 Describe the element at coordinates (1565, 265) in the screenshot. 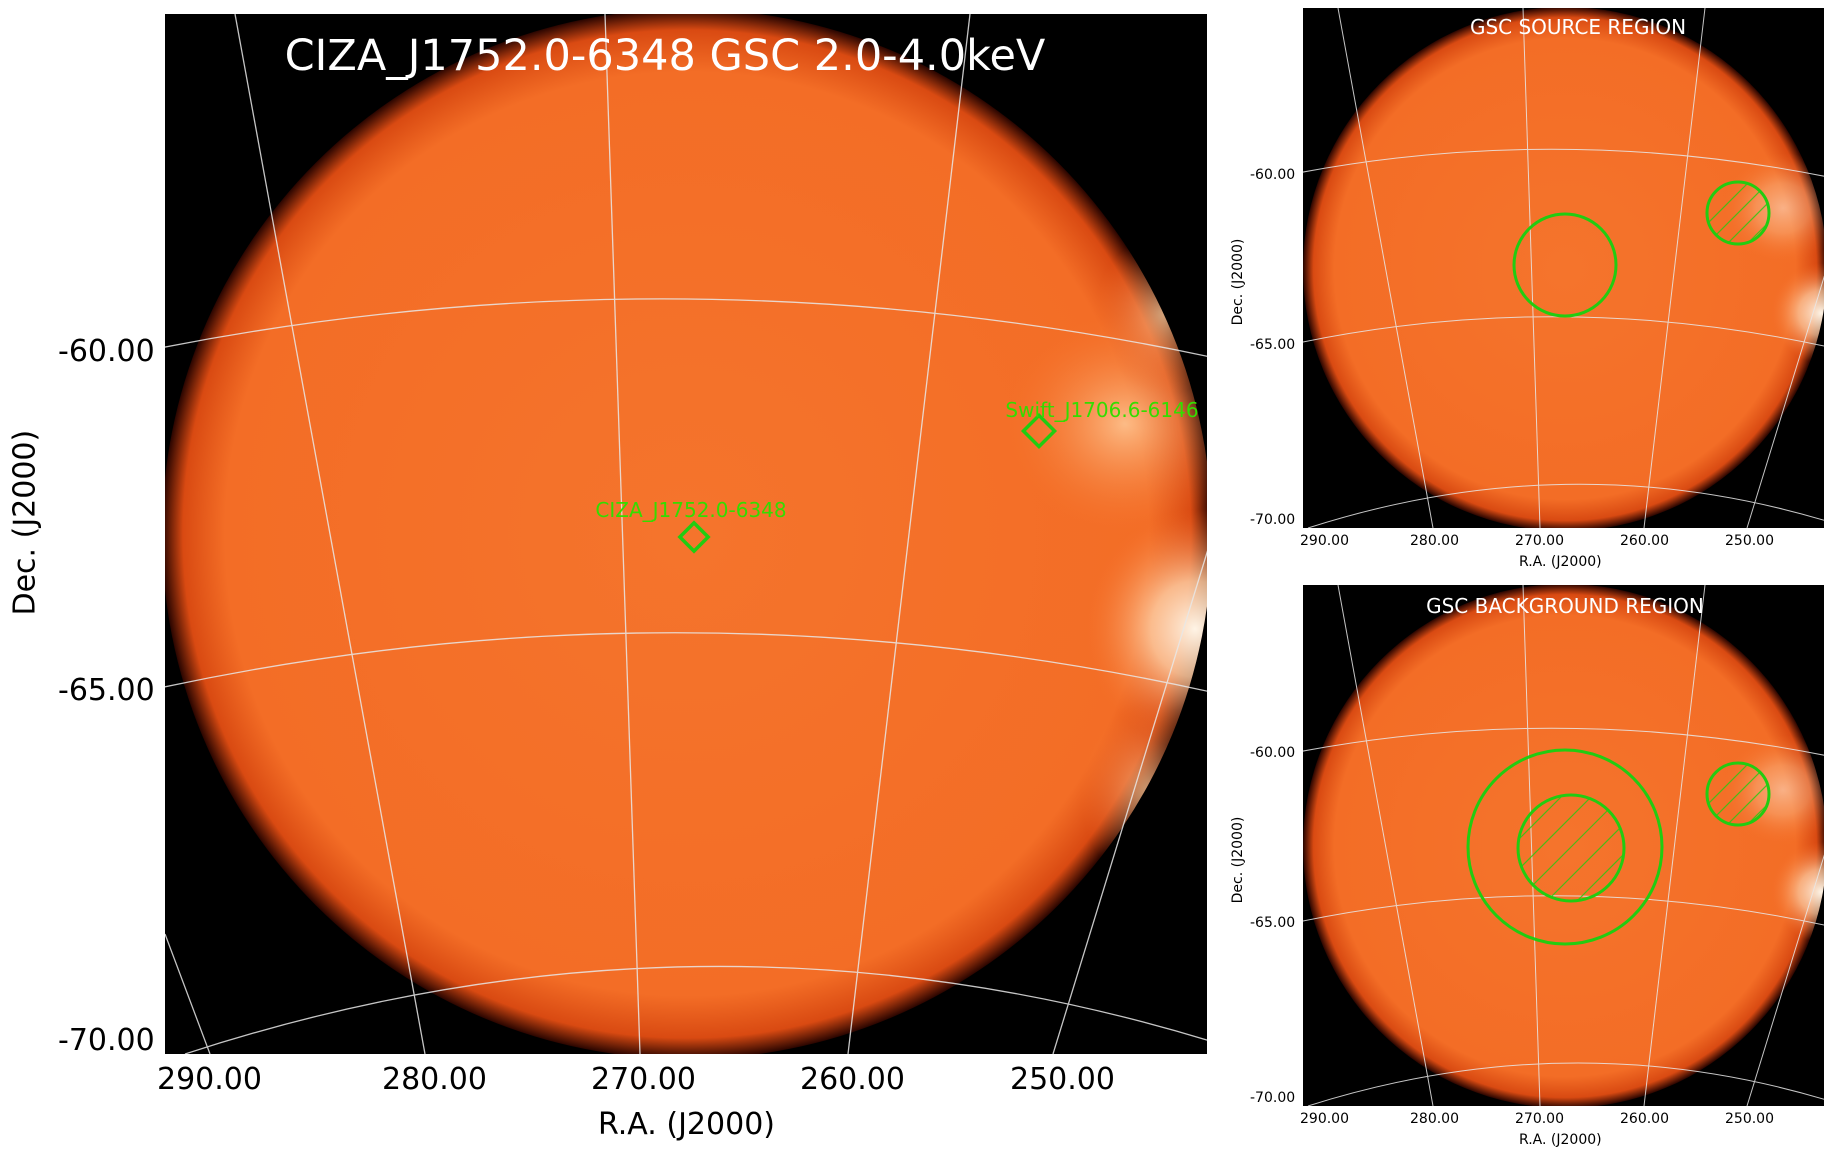

I see `source-region-circle` at that location.